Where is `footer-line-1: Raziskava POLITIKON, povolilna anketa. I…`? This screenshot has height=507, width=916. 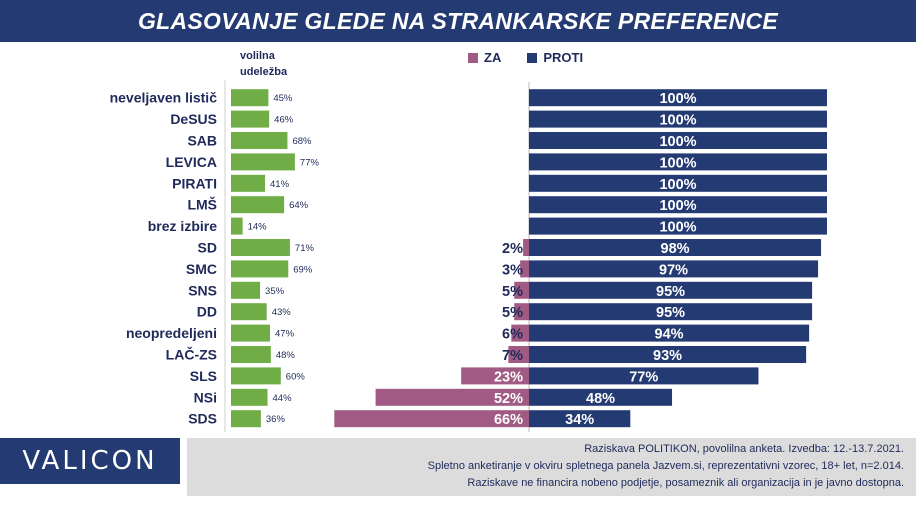
footer-line-1: Raziskava POLITIKON, povolilna anketa. I… is located at coordinates (744, 449).